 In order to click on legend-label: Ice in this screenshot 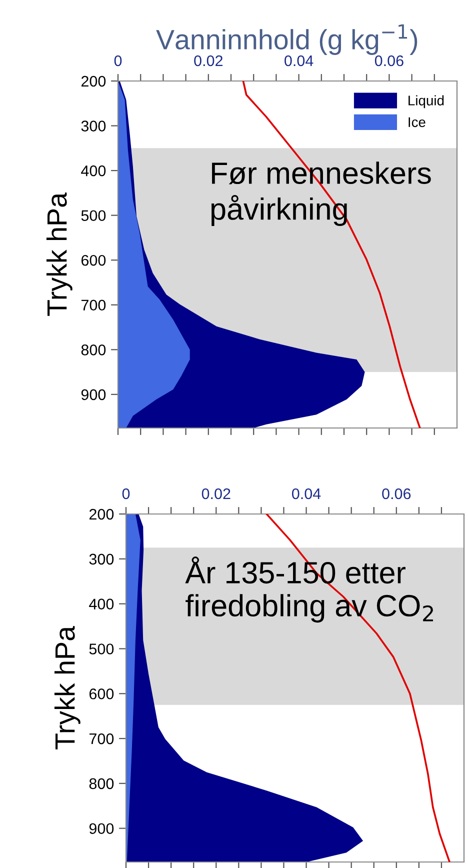, I will do `click(417, 122)`.